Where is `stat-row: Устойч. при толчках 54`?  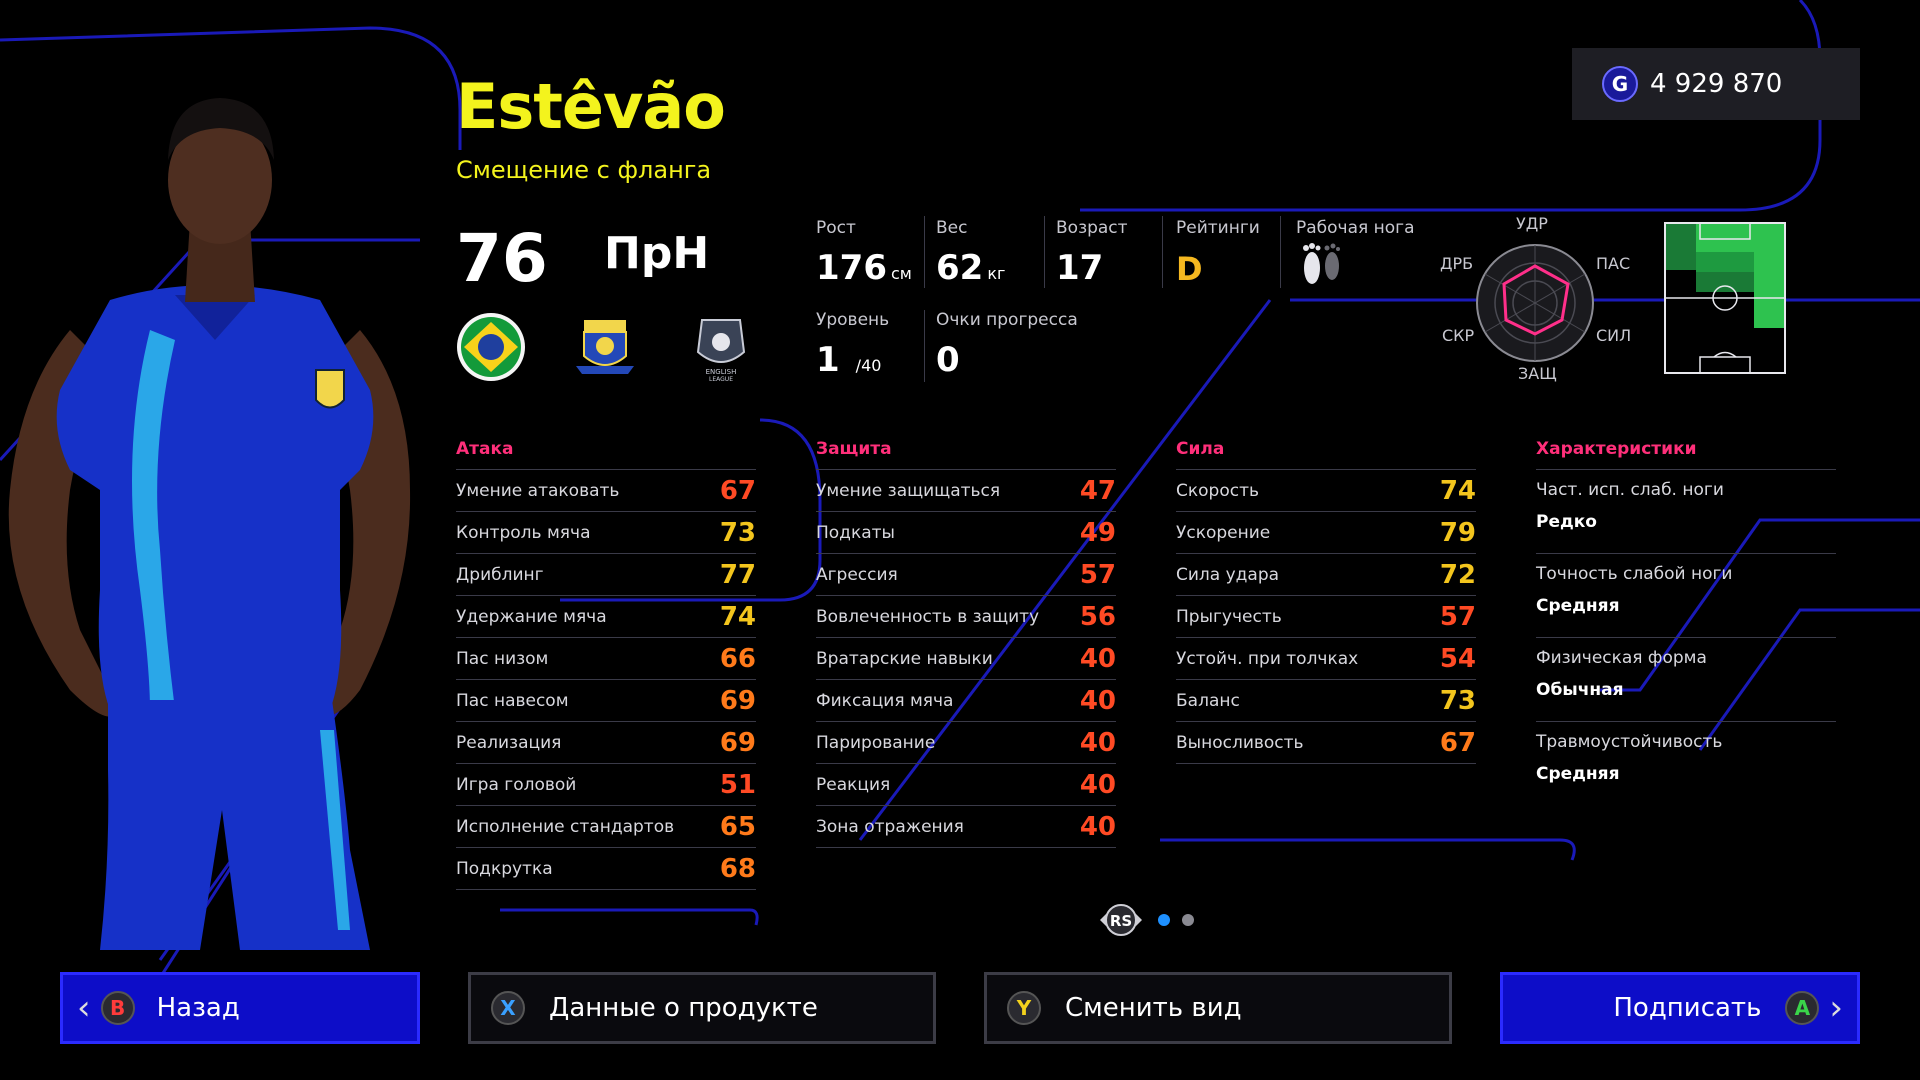
stat-row: Устойч. при толчках 54 is located at coordinates (1326, 659).